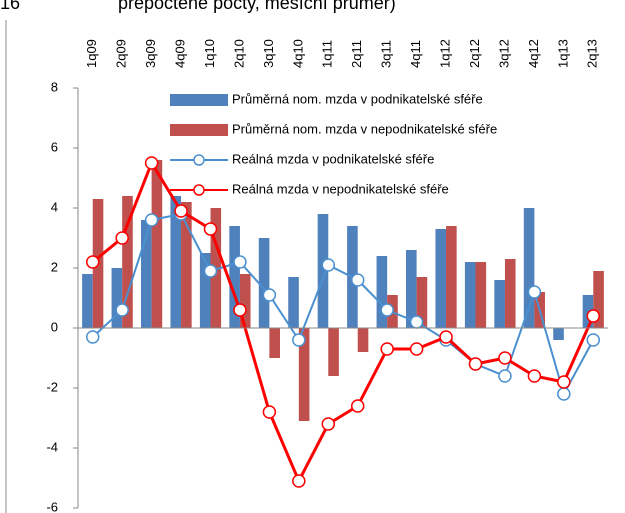  What do you see at coordinates (209, 53) in the screenshot?
I see `x-tick-label: 1q10` at bounding box center [209, 53].